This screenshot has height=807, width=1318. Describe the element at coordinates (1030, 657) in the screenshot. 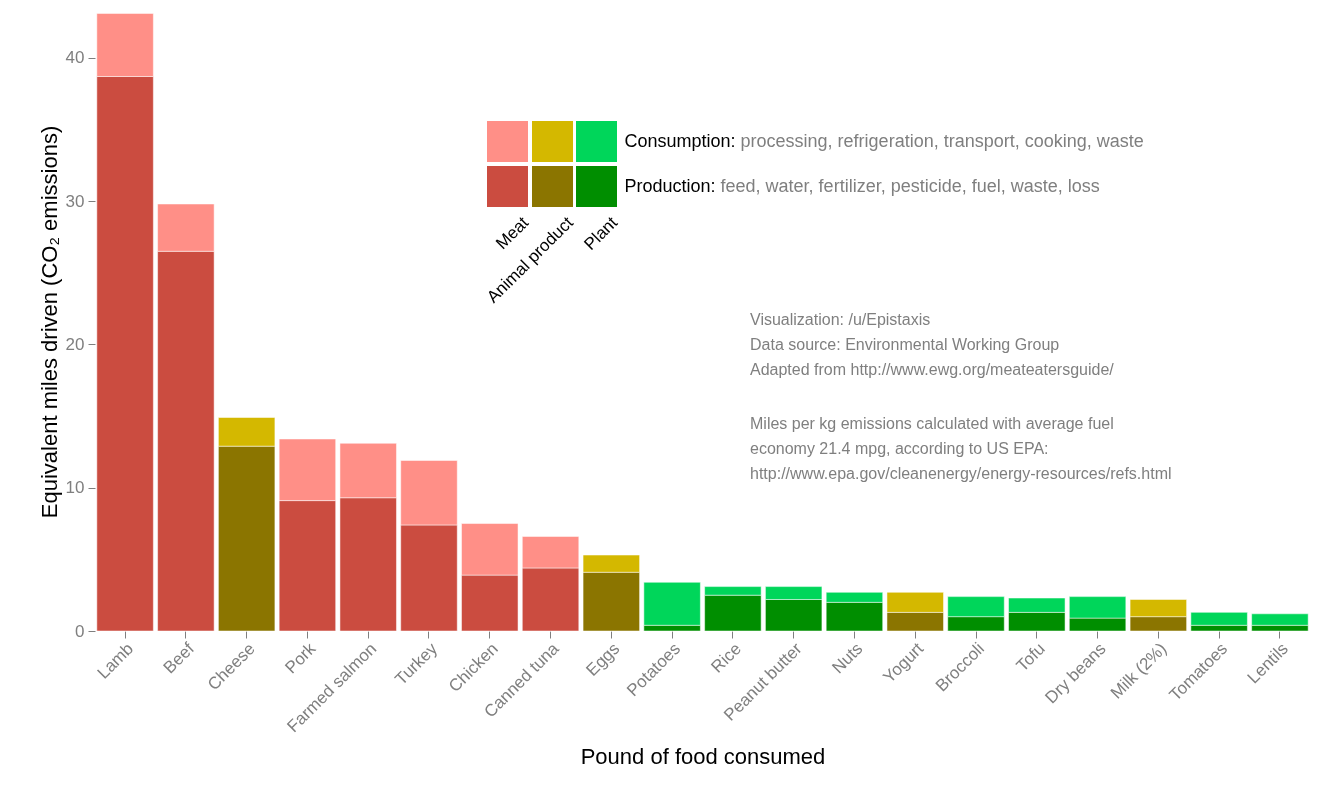

I see `x-tick-label: Tofu` at that location.